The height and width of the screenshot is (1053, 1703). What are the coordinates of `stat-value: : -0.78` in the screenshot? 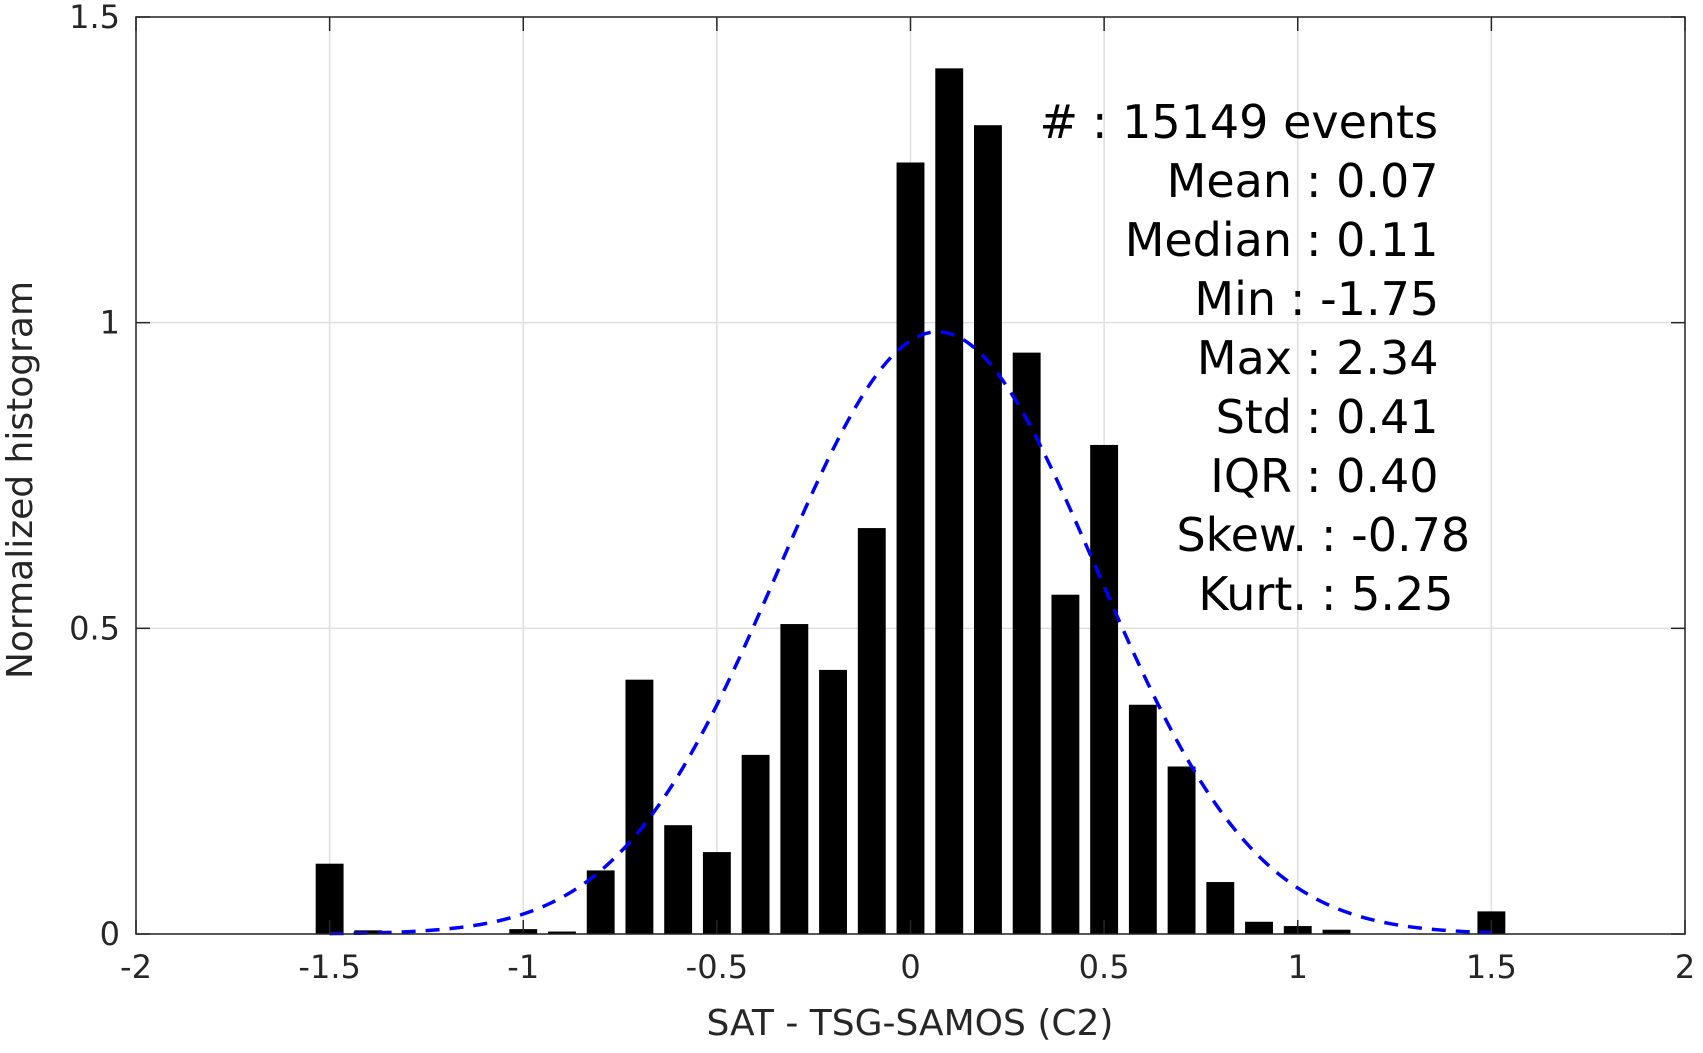 It's located at (1395, 535).